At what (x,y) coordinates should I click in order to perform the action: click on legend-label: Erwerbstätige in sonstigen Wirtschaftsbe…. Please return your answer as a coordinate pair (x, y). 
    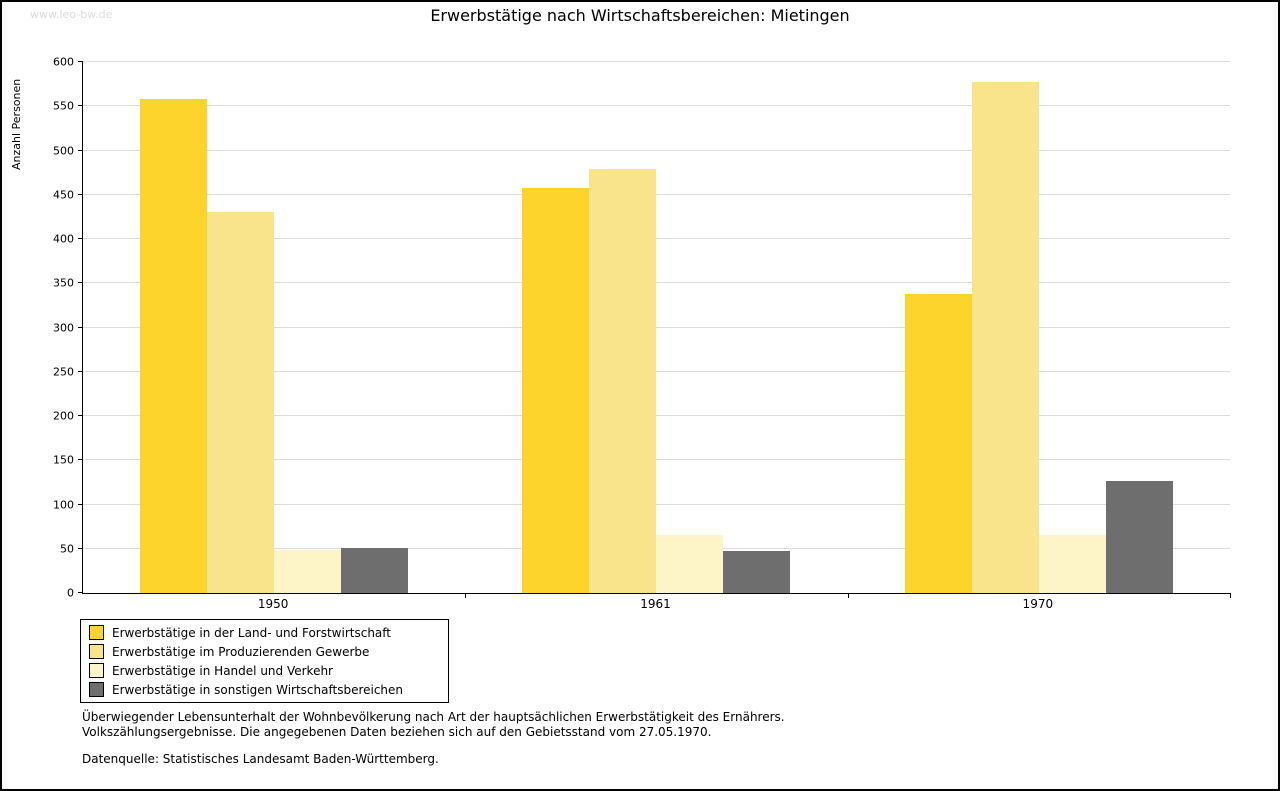
    Looking at the image, I should click on (258, 689).